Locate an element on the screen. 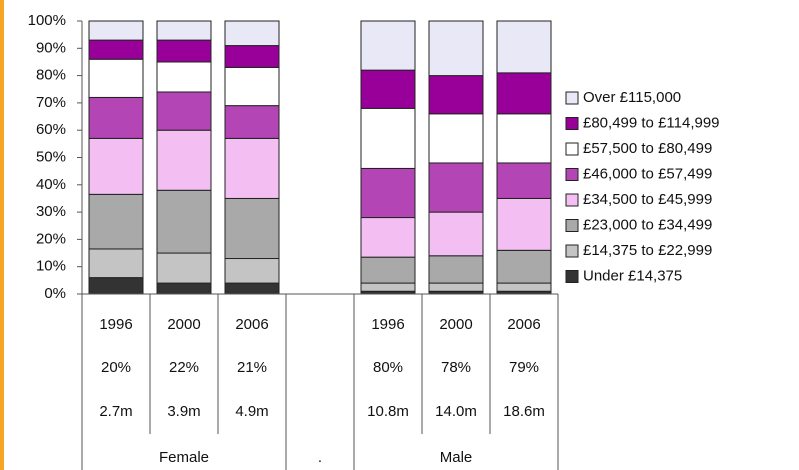 This screenshot has width=799, height=470. y-tick-label: 90% is located at coordinates (51, 47).